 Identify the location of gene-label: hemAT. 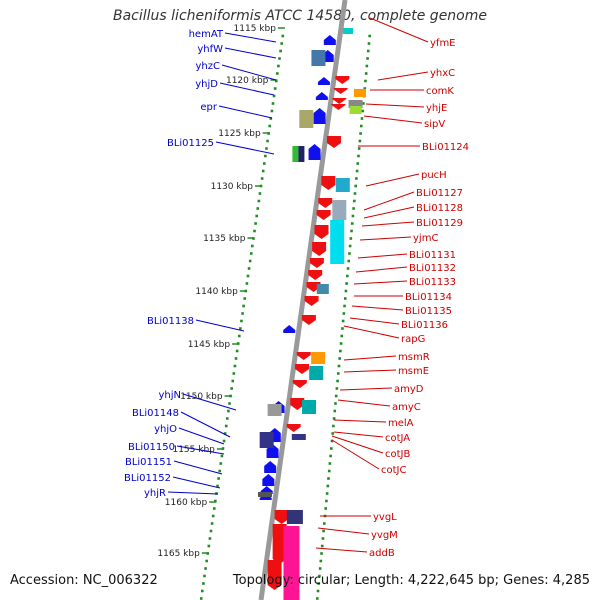
(206, 34).